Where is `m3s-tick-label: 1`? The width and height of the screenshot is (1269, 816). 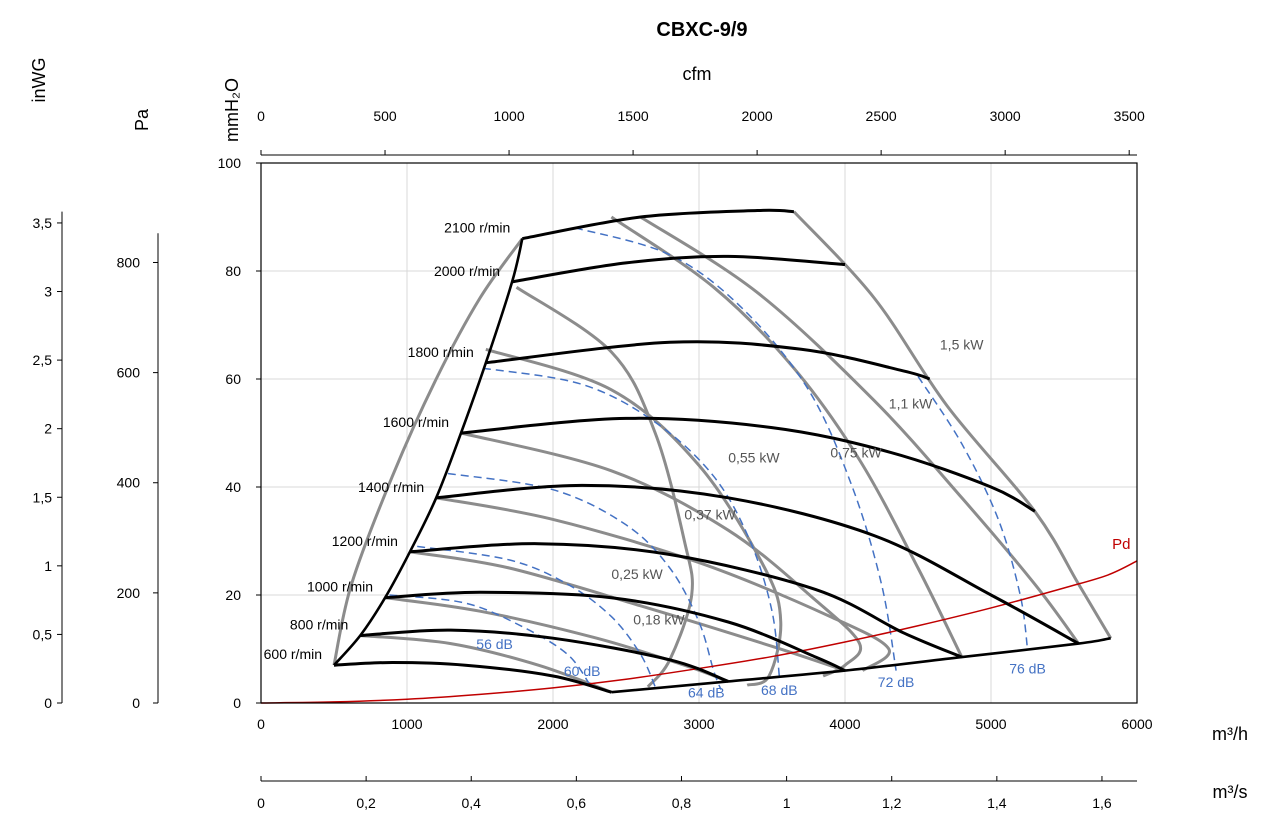
m3s-tick-label: 1 is located at coordinates (787, 803).